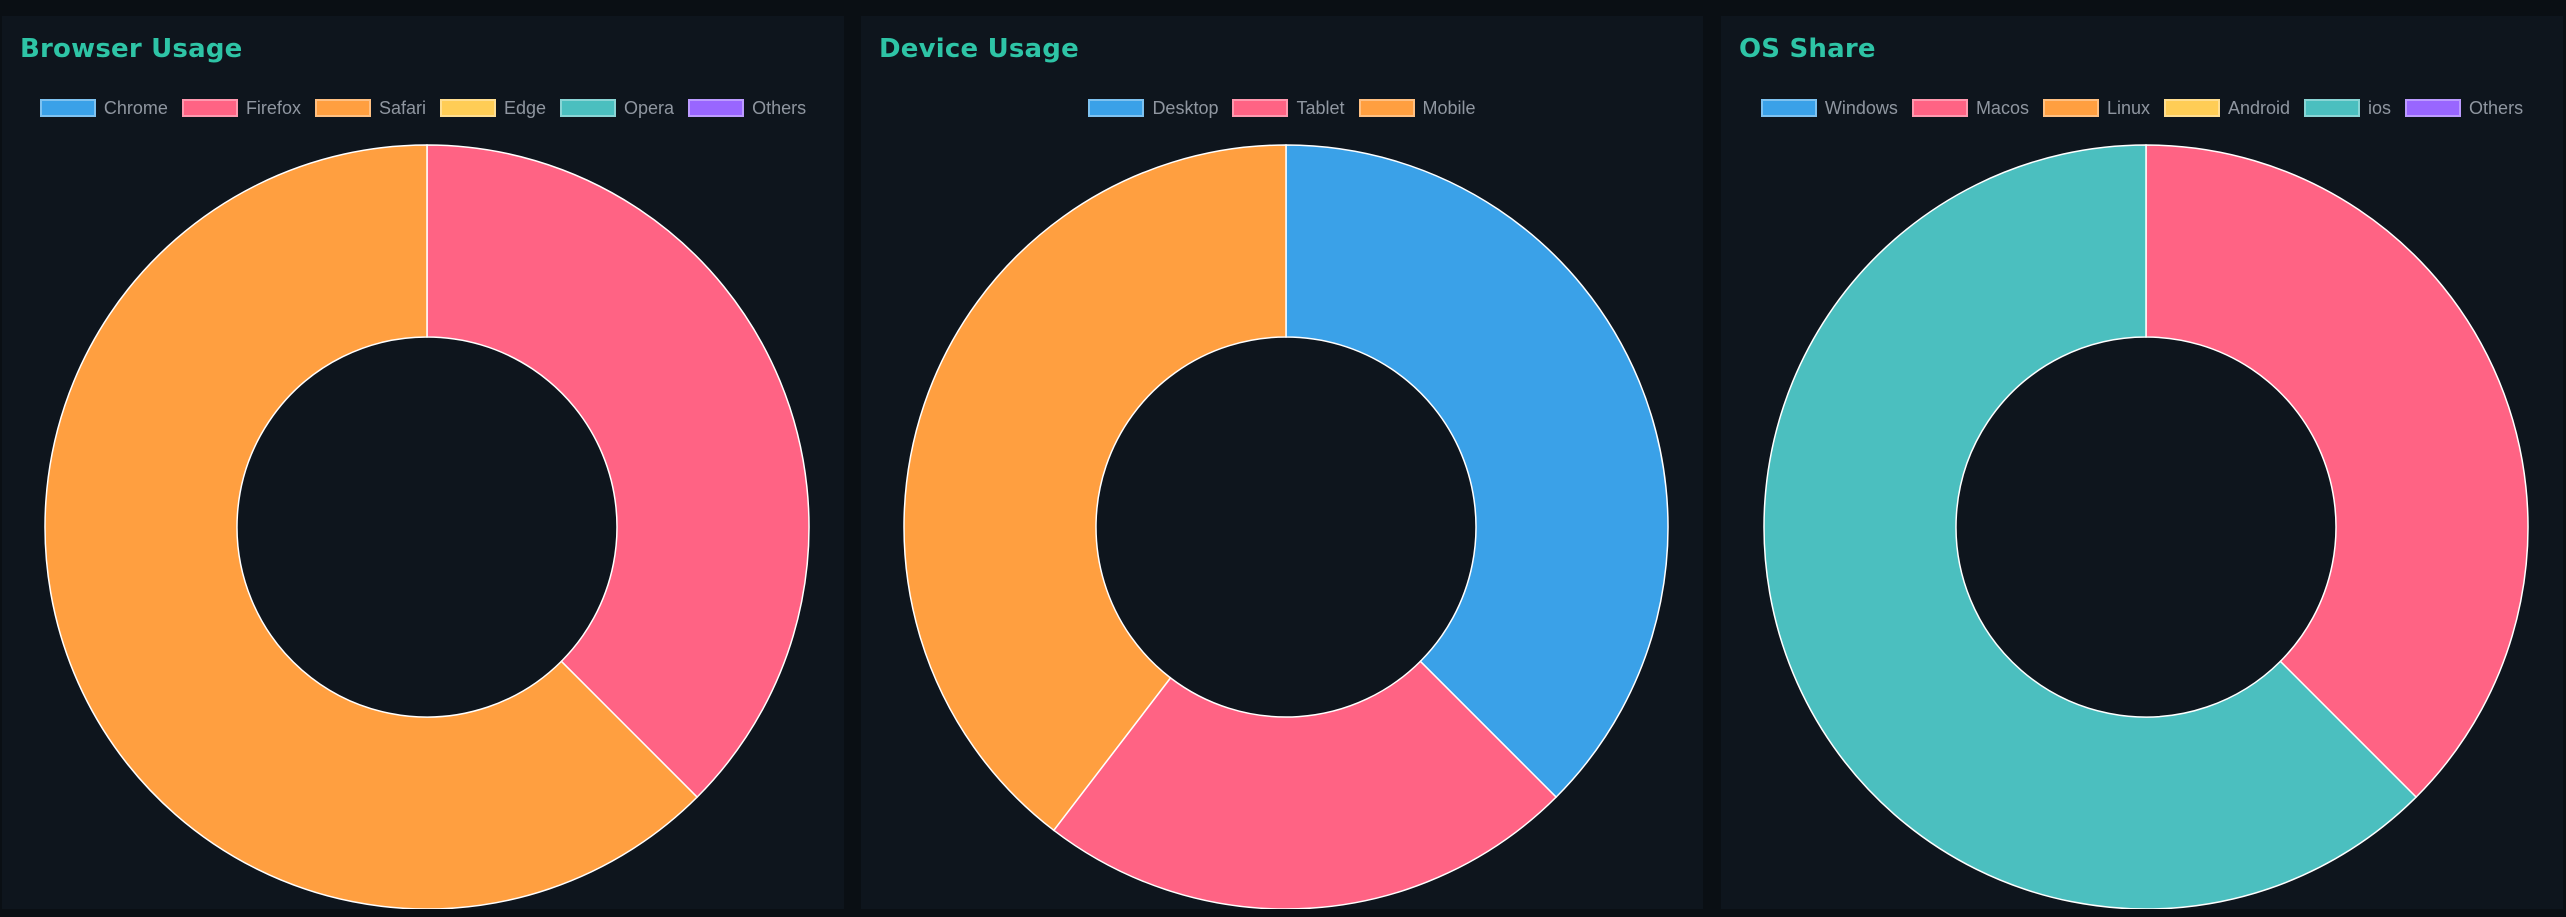 The height and width of the screenshot is (917, 2566). Describe the element at coordinates (1807, 49) in the screenshot. I see `panel-title: OS Share` at that location.